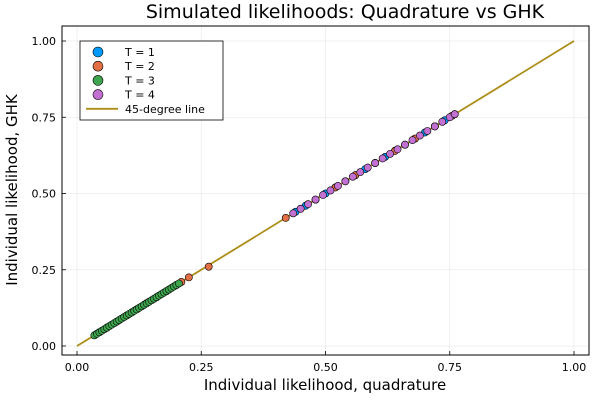  What do you see at coordinates (139, 95) in the screenshot?
I see `legend-label-t-4: T = 4` at bounding box center [139, 95].